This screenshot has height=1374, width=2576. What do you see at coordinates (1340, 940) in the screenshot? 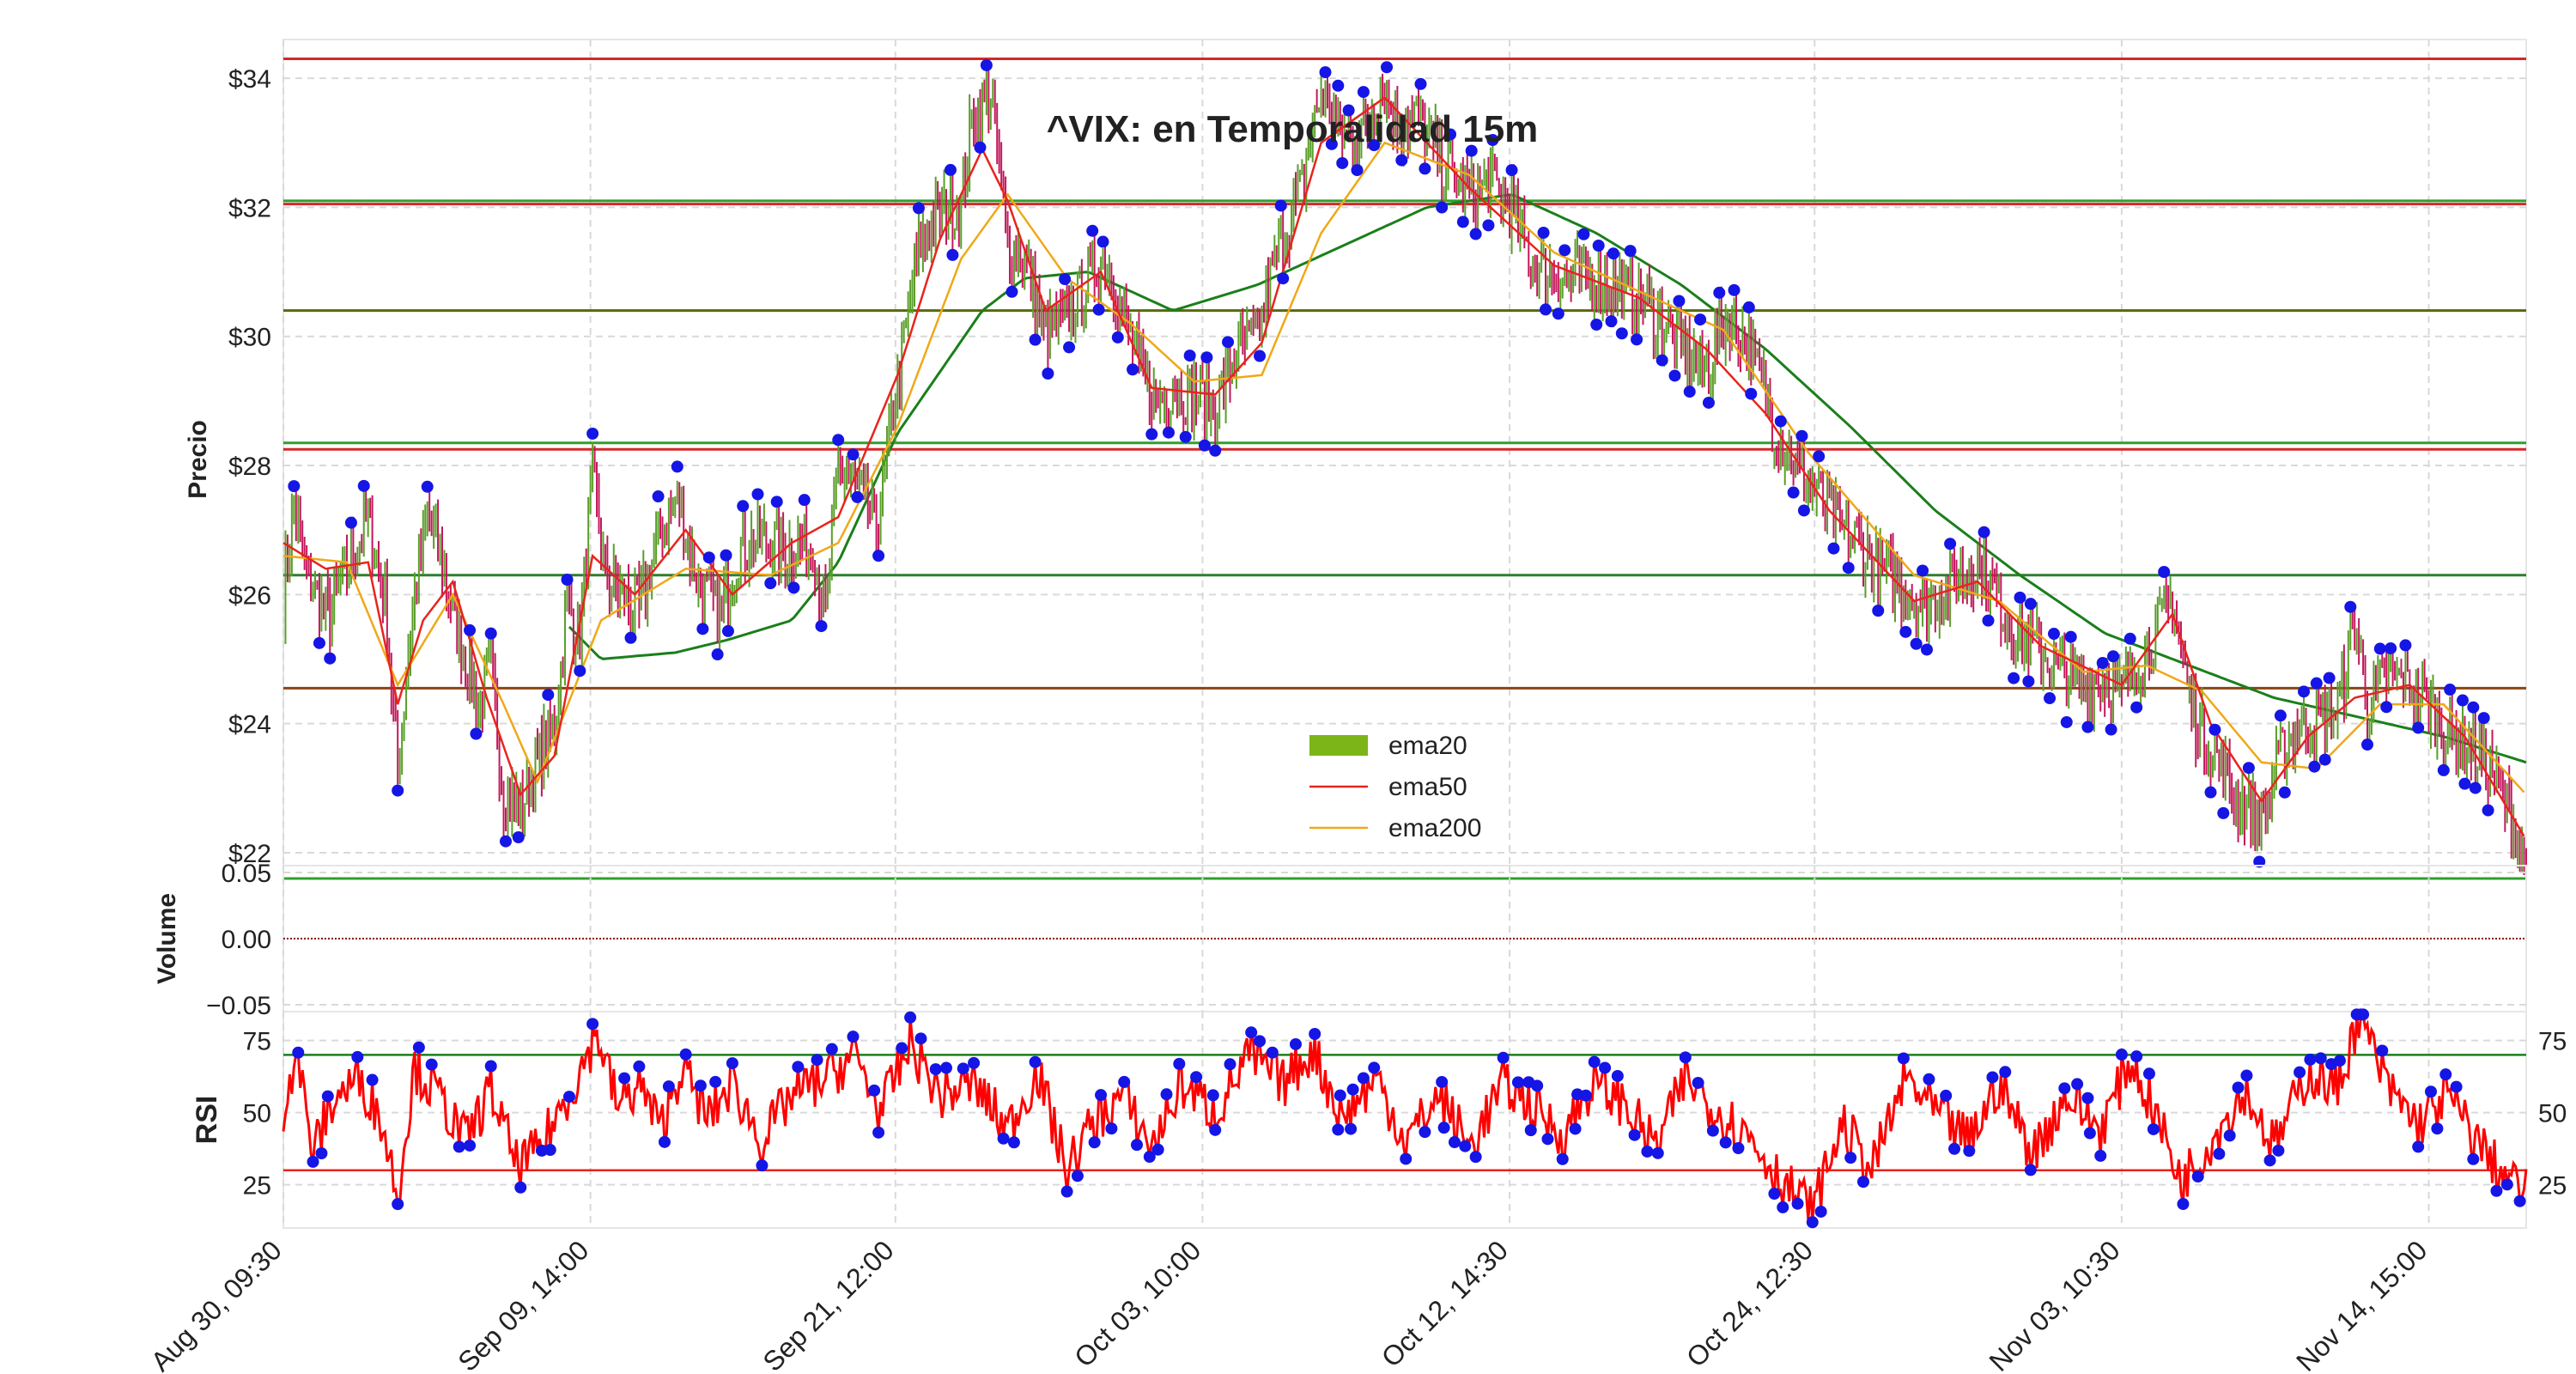
I see `volume-panel: 0.05 0.00 −0.05 Volume` at bounding box center [1340, 940].